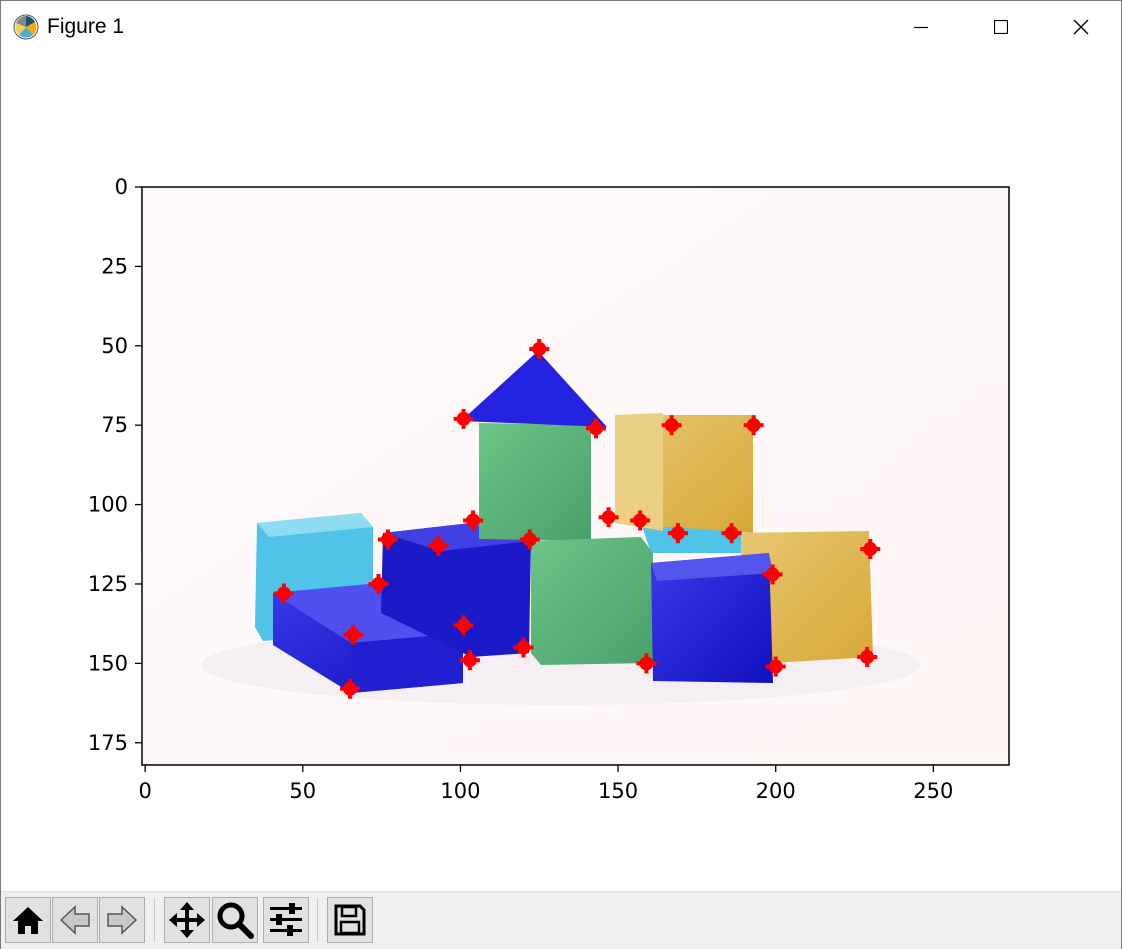 Image resolution: width=1122 pixels, height=949 pixels. I want to click on navigation-toolbar, so click(561, 920).